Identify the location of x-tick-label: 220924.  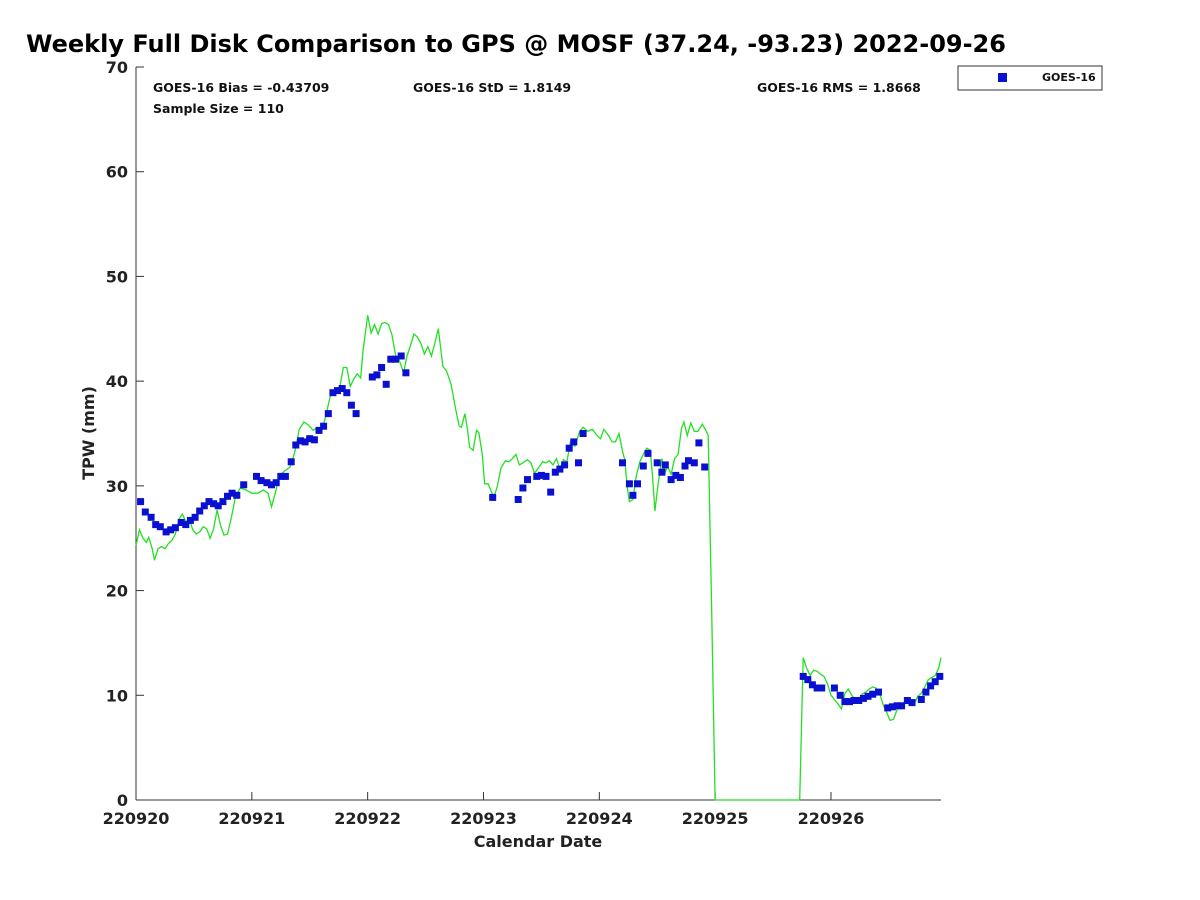
(599, 818).